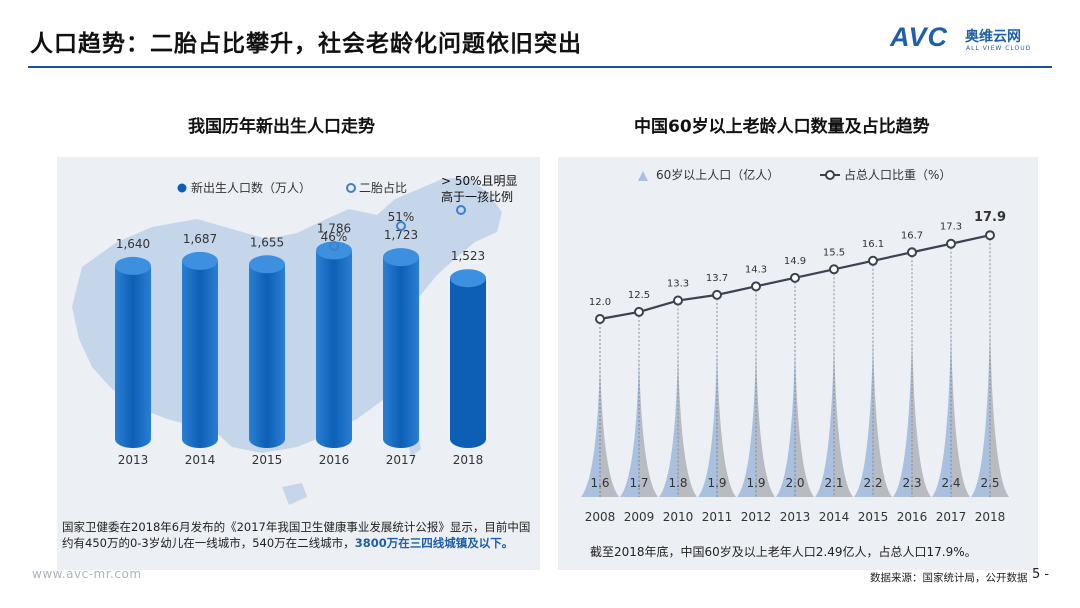 This screenshot has height=608, width=1080. I want to click on share-value-label: 17.9, so click(990, 217).